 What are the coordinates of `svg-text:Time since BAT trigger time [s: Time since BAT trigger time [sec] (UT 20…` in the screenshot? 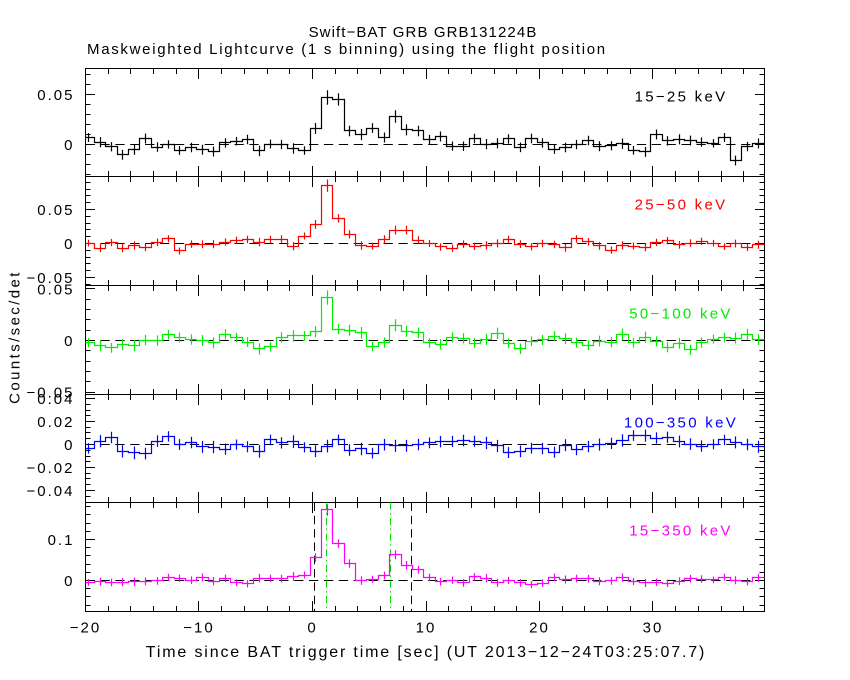 It's located at (426, 652).